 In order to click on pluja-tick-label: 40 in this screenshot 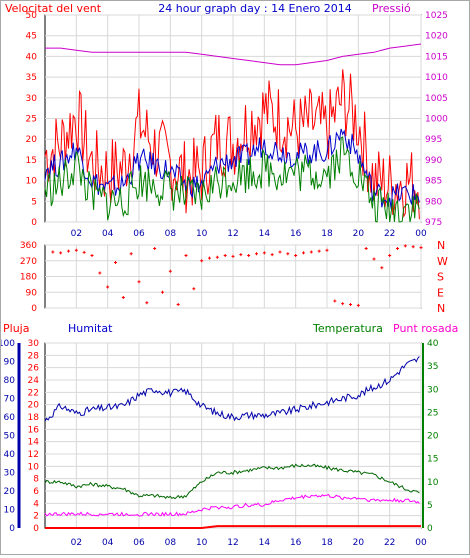, I will do `click(10, 455)`.